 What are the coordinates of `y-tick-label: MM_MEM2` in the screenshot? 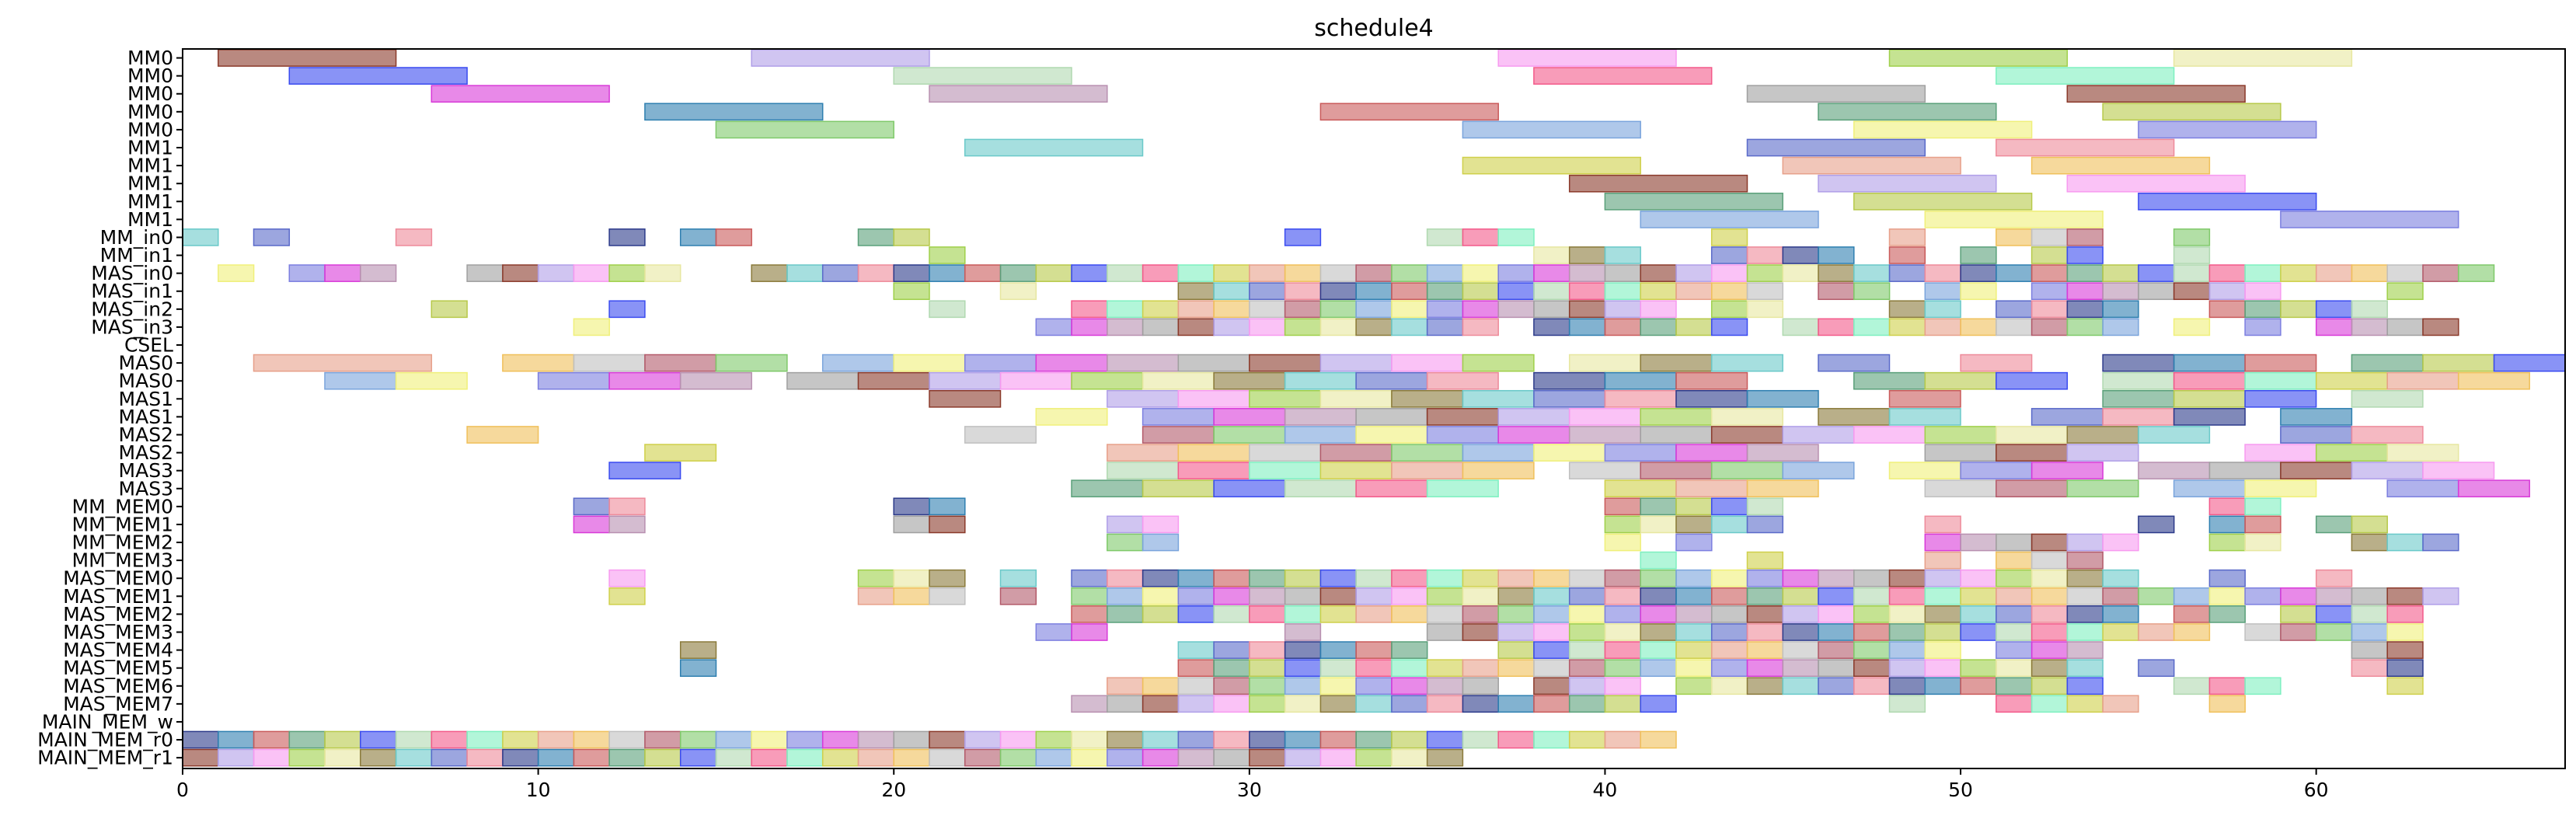 It's located at (122, 542).